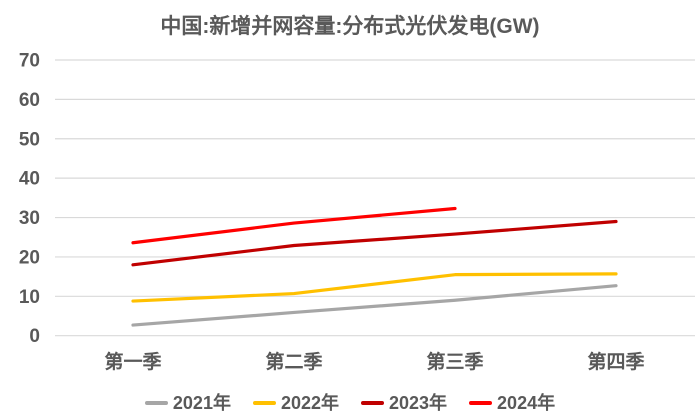 The image size is (700, 420). I want to click on legend-item-2021年: 2021年, so click(187, 403).